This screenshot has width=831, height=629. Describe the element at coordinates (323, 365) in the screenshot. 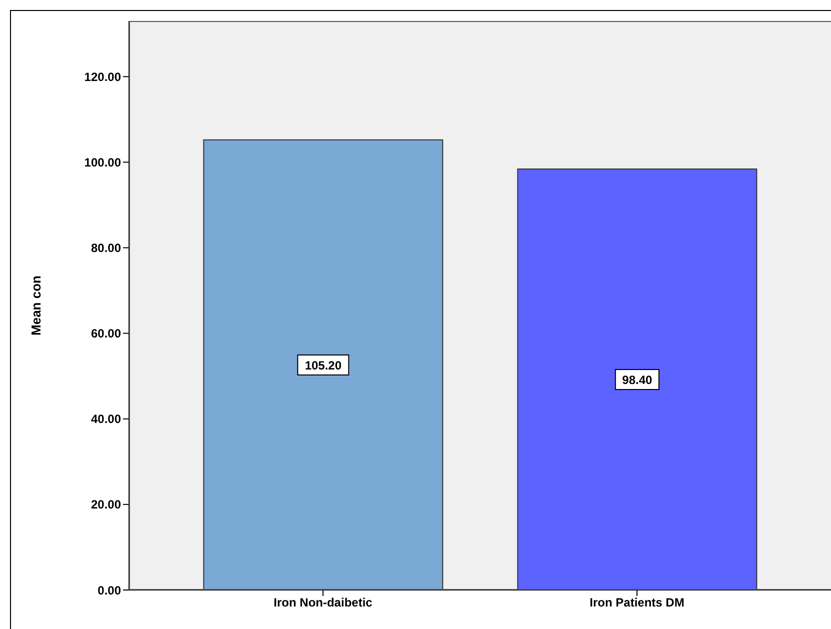

I see `data-label: 105.20` at that location.